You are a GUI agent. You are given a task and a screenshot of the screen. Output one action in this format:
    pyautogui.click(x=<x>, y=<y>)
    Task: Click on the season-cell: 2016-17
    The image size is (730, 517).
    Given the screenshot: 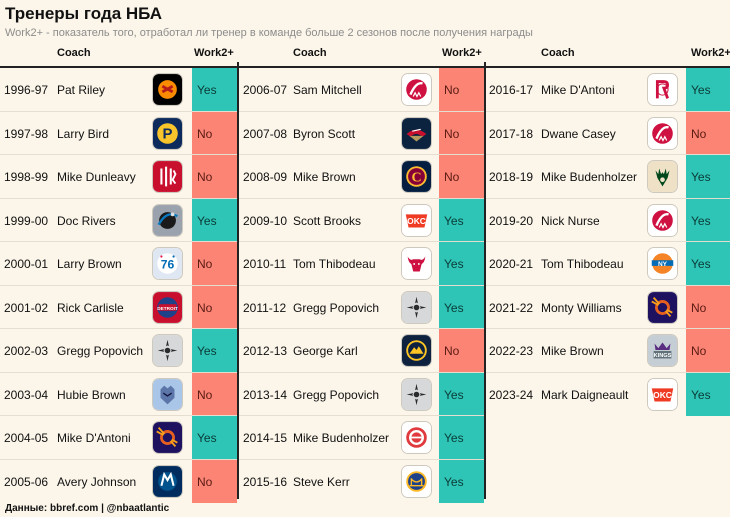 What is the action you would take?
    pyautogui.click(x=511, y=90)
    